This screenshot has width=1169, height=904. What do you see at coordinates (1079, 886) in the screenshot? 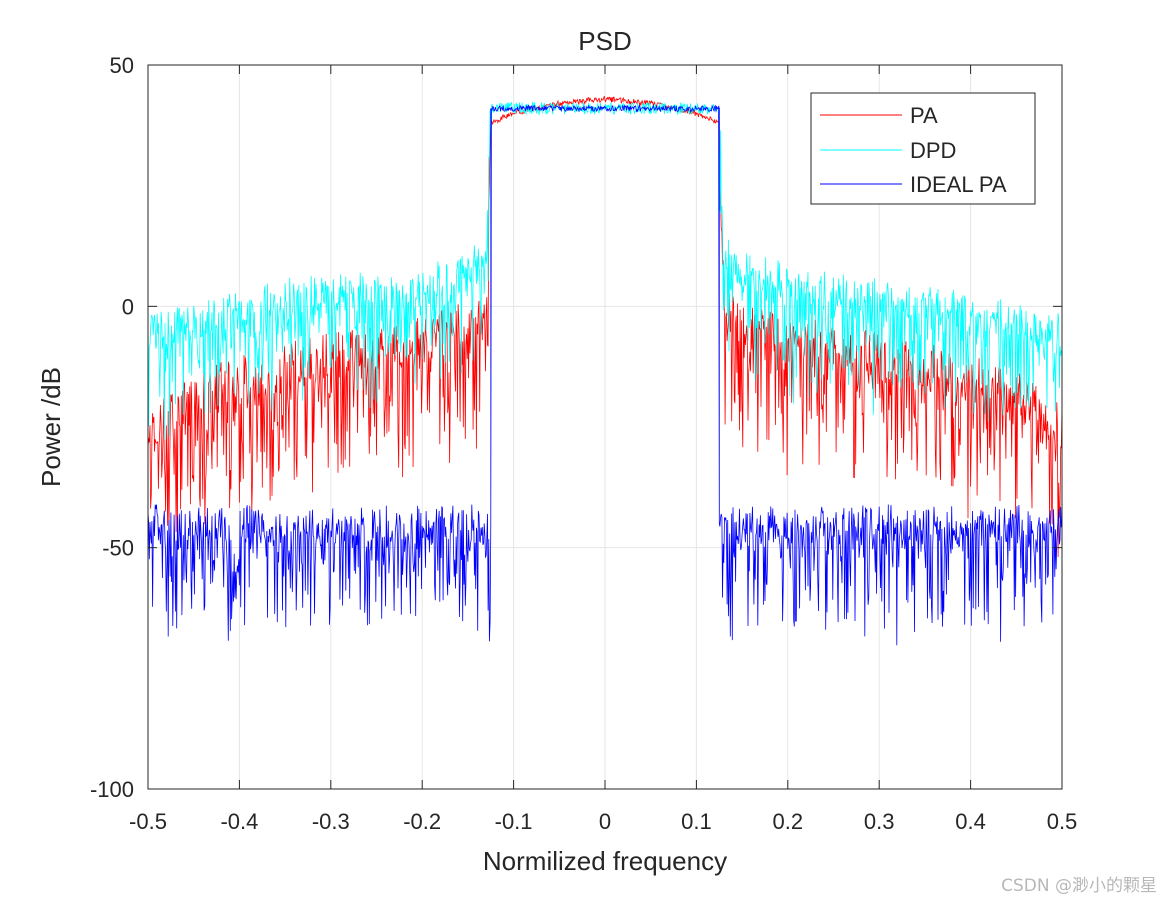
I see `watermark: CSDN @渺小的颗星` at bounding box center [1079, 886].